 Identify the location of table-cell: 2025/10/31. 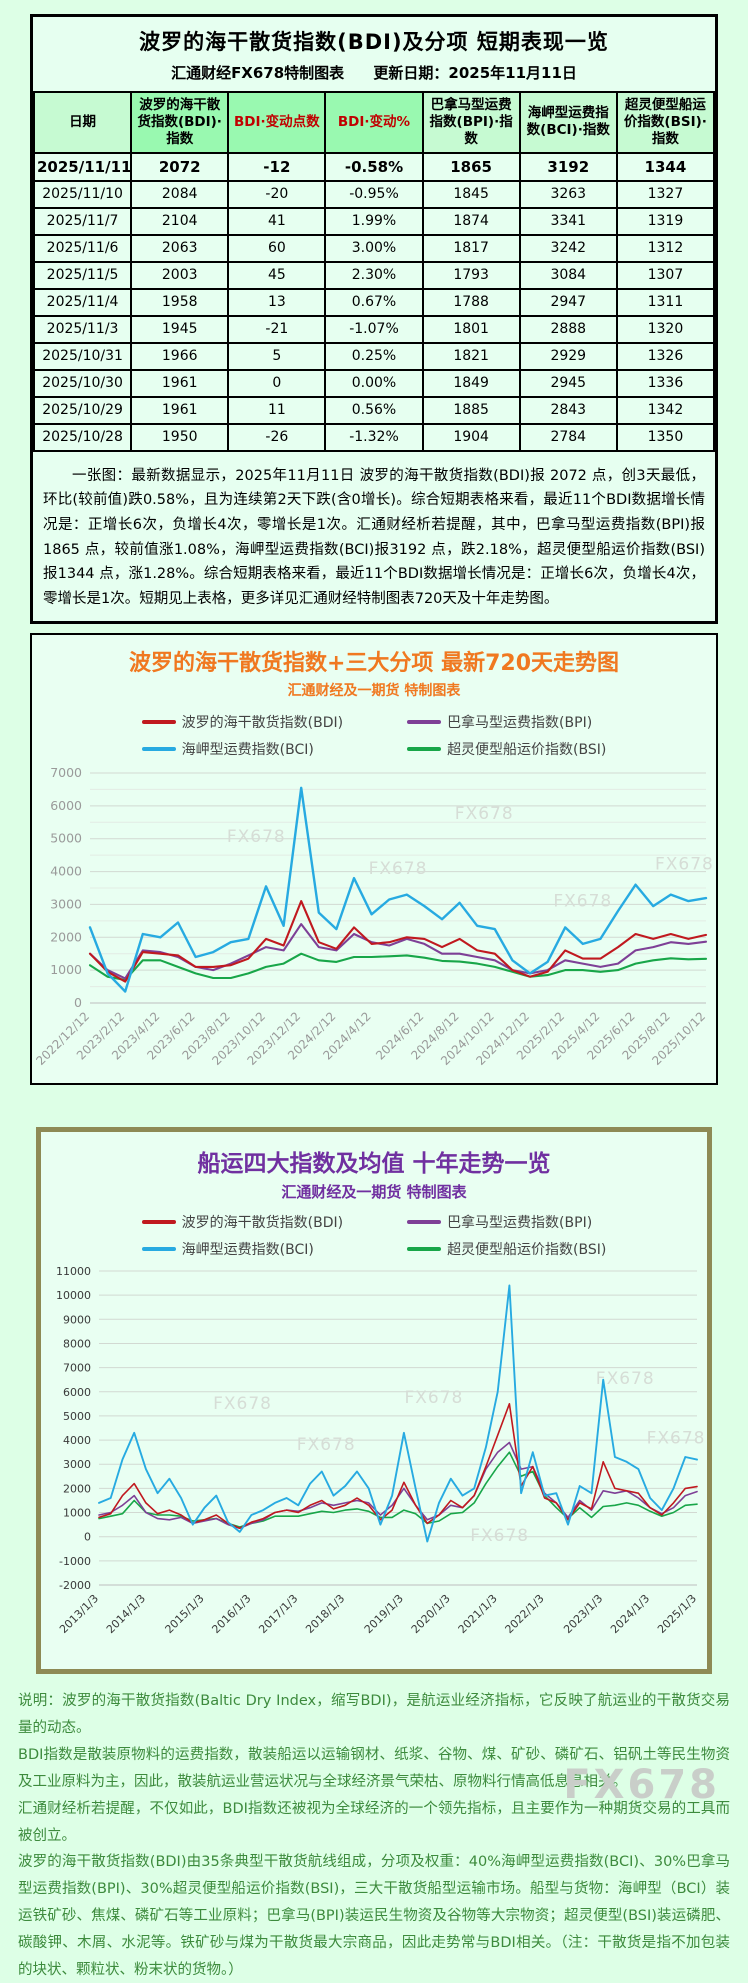
(82, 356).